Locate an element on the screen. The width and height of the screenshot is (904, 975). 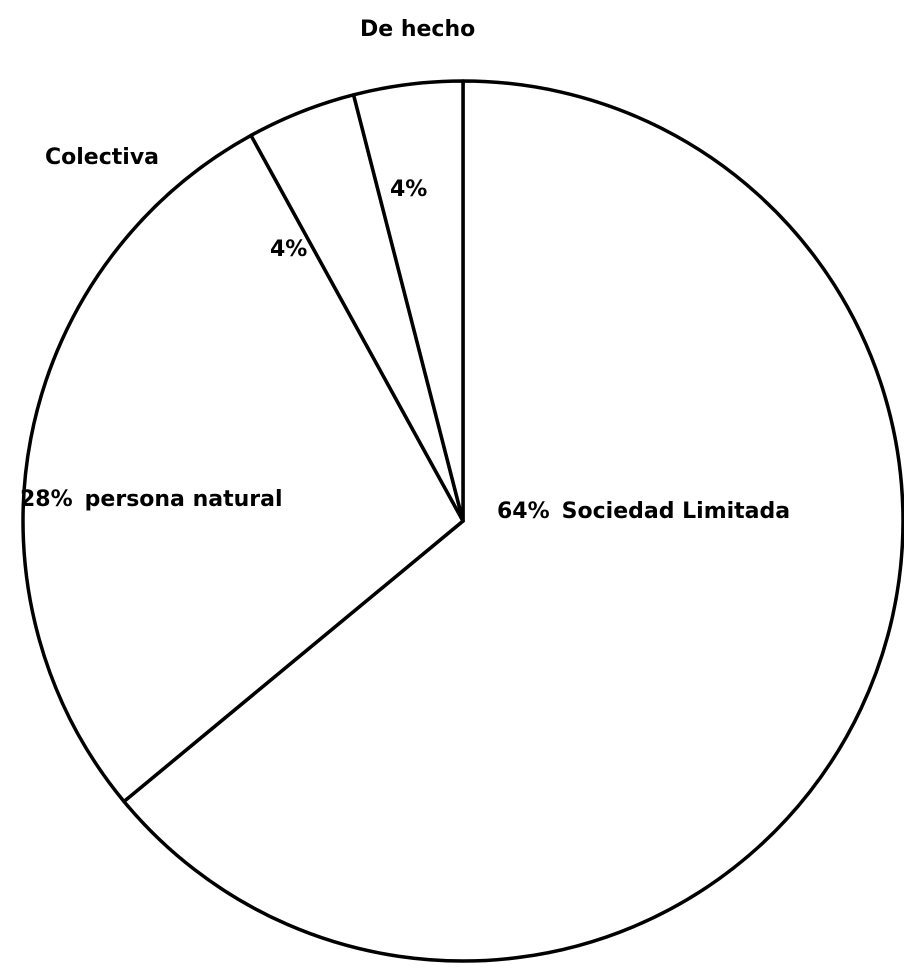
category-label: De hecho is located at coordinates (417, 29).